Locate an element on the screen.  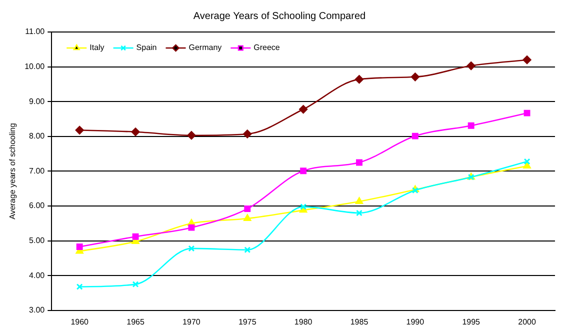
x-tick-label: 1975 is located at coordinates (247, 321).